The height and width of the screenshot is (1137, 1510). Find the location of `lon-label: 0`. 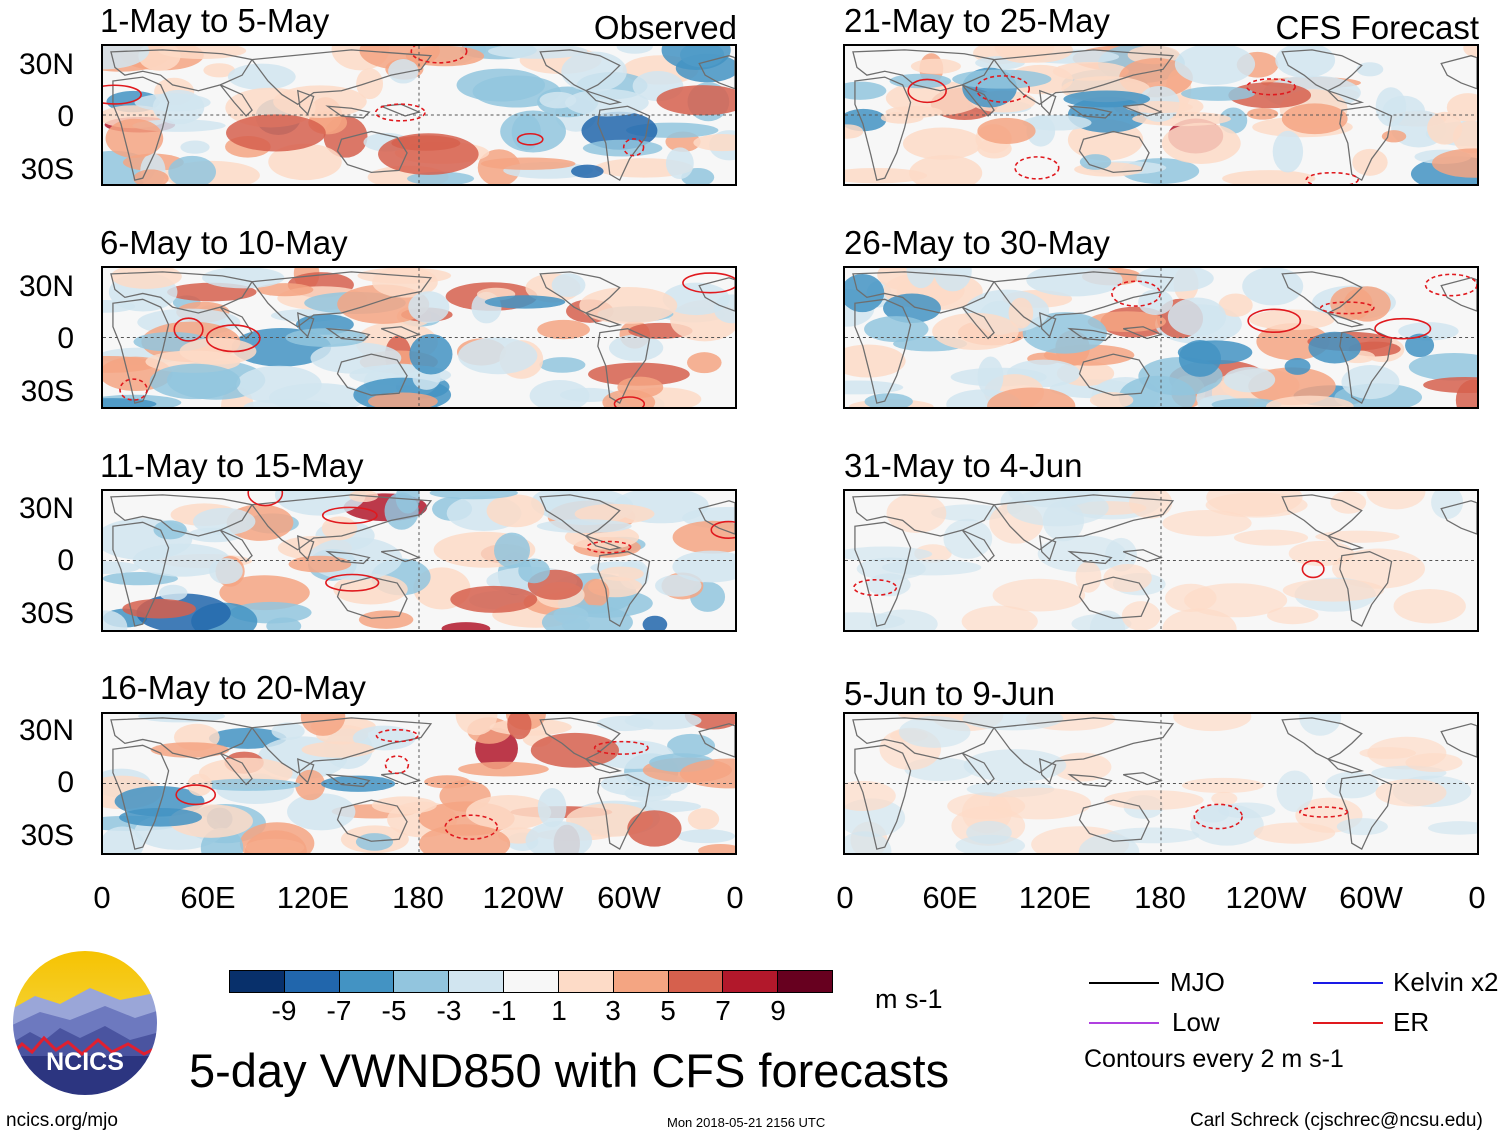

lon-label: 0 is located at coordinates (102, 897).